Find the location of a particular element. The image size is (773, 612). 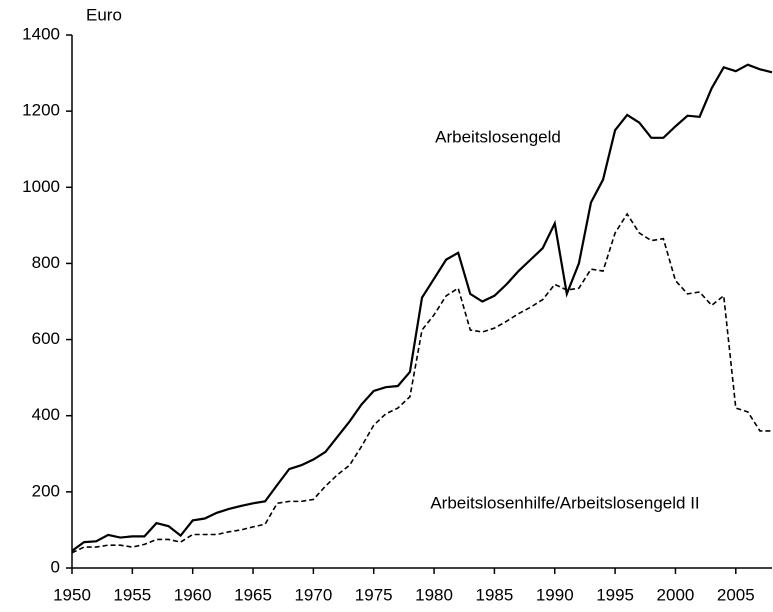

x-tick-label: 1980 is located at coordinates (434, 594).